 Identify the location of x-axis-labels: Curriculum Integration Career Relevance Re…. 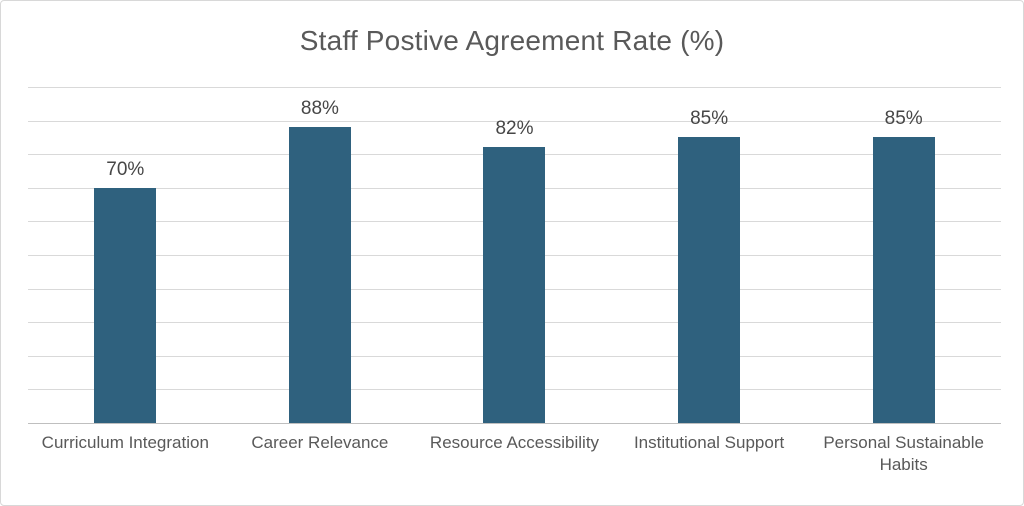
(514, 454).